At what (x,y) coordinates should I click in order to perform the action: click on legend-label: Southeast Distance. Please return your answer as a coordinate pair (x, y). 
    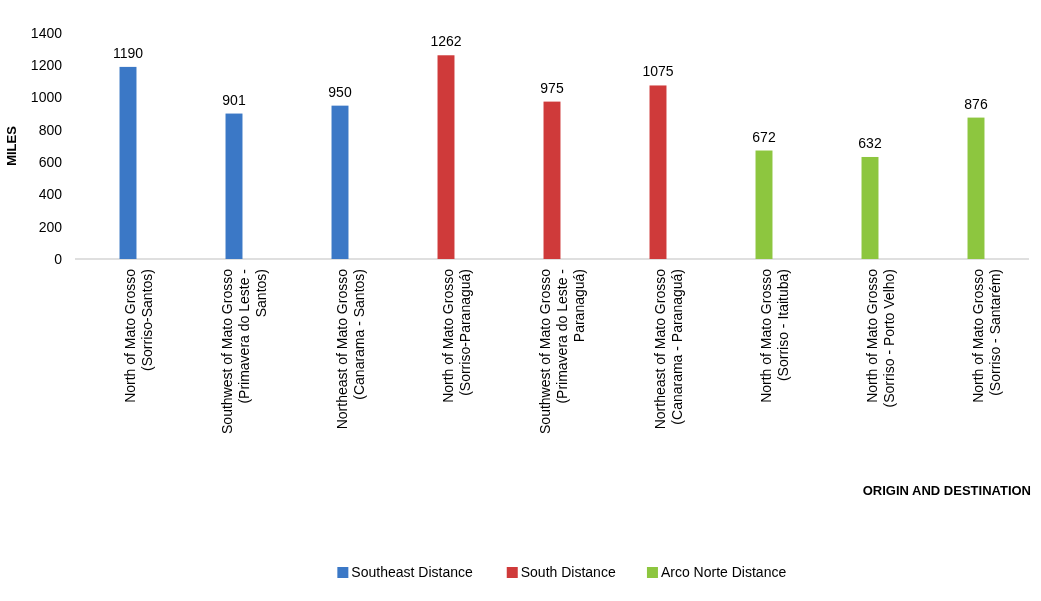
    Looking at the image, I should click on (412, 572).